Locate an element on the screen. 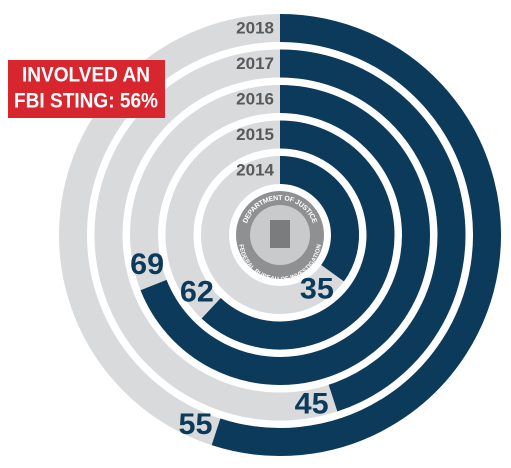 The image size is (511, 468). year-label: 2016 is located at coordinates (255, 98).